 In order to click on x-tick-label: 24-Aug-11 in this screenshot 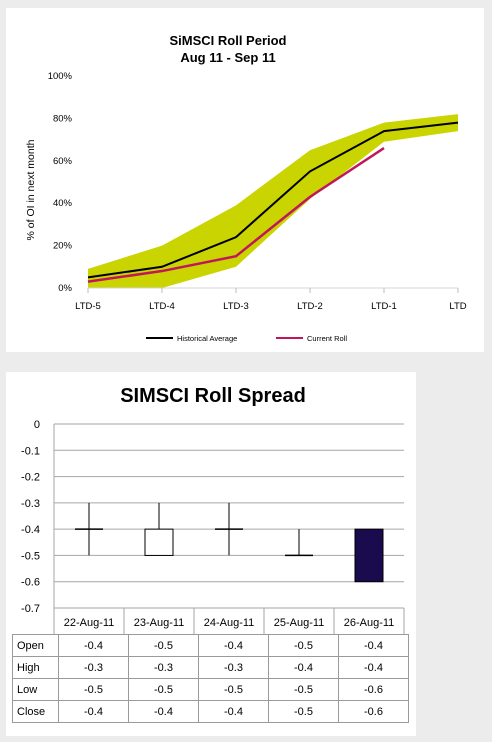, I will do `click(229, 623)`.